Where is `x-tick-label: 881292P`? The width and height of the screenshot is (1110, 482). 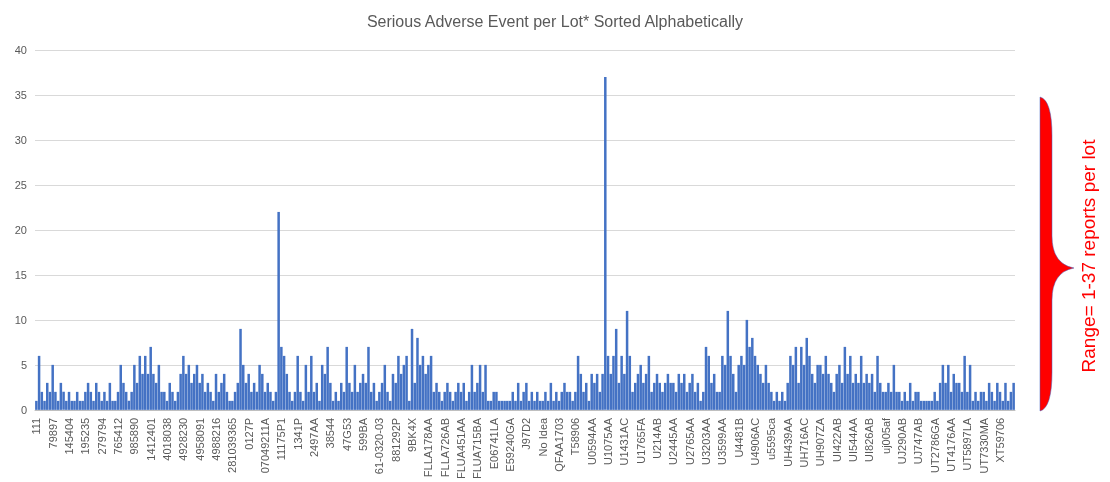 x-tick-label: 881292P is located at coordinates (395, 439).